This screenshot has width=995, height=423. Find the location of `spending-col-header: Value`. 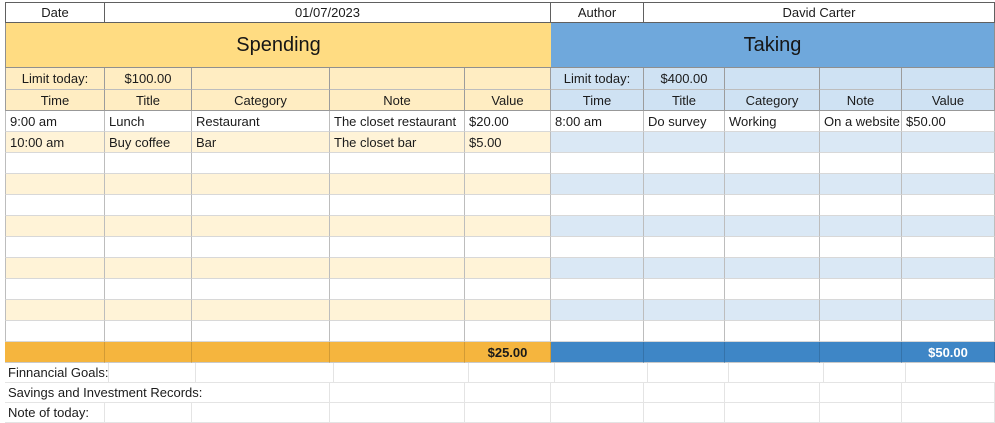

spending-col-header: Value is located at coordinates (508, 100).